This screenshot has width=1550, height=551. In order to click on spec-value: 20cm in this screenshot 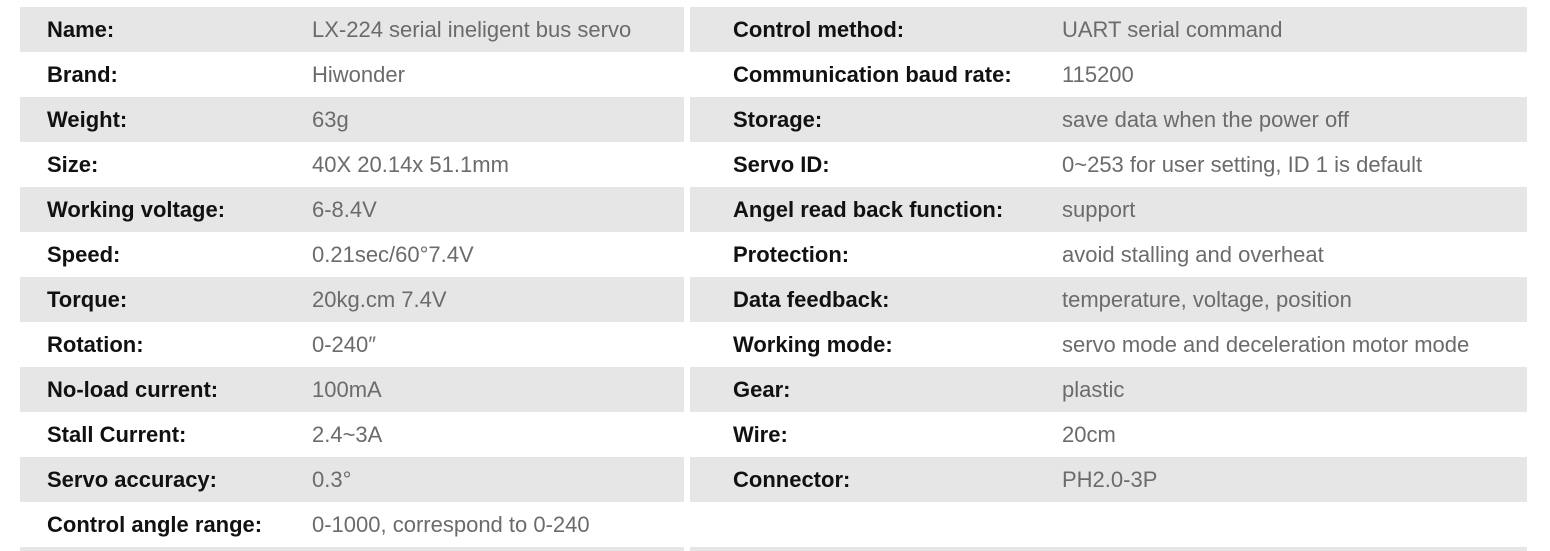, I will do `click(1089, 434)`.